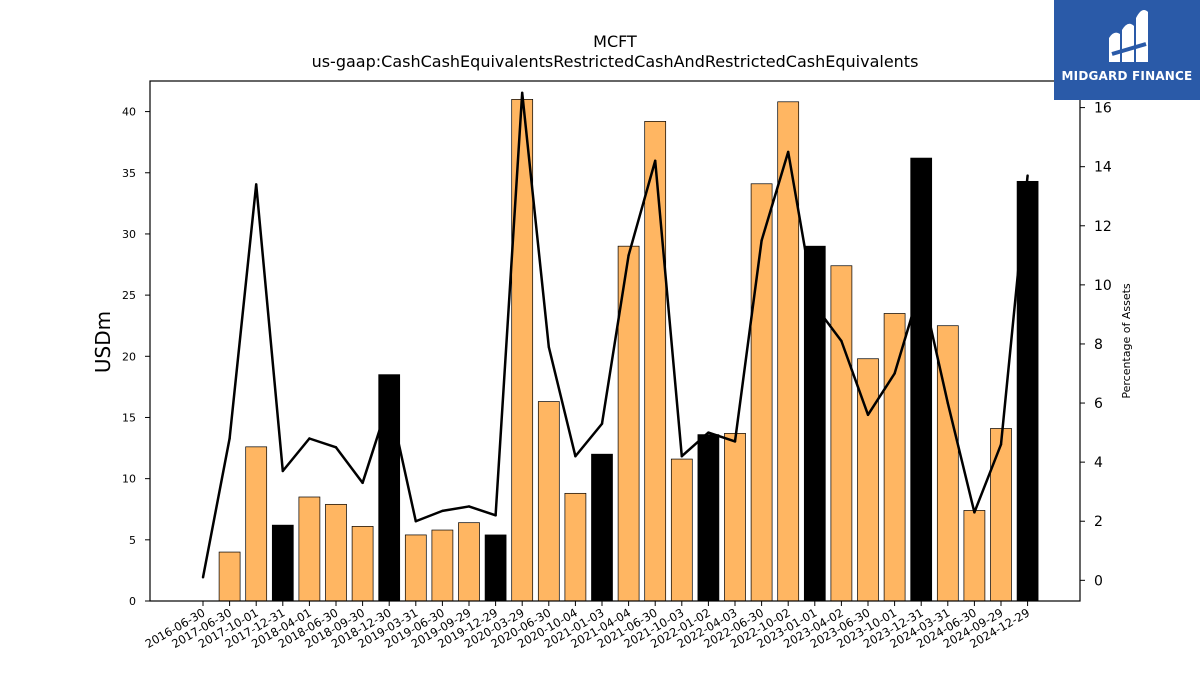 The height and width of the screenshot is (675, 1200). I want to click on y2-tick-label: 6, so click(1098, 404).